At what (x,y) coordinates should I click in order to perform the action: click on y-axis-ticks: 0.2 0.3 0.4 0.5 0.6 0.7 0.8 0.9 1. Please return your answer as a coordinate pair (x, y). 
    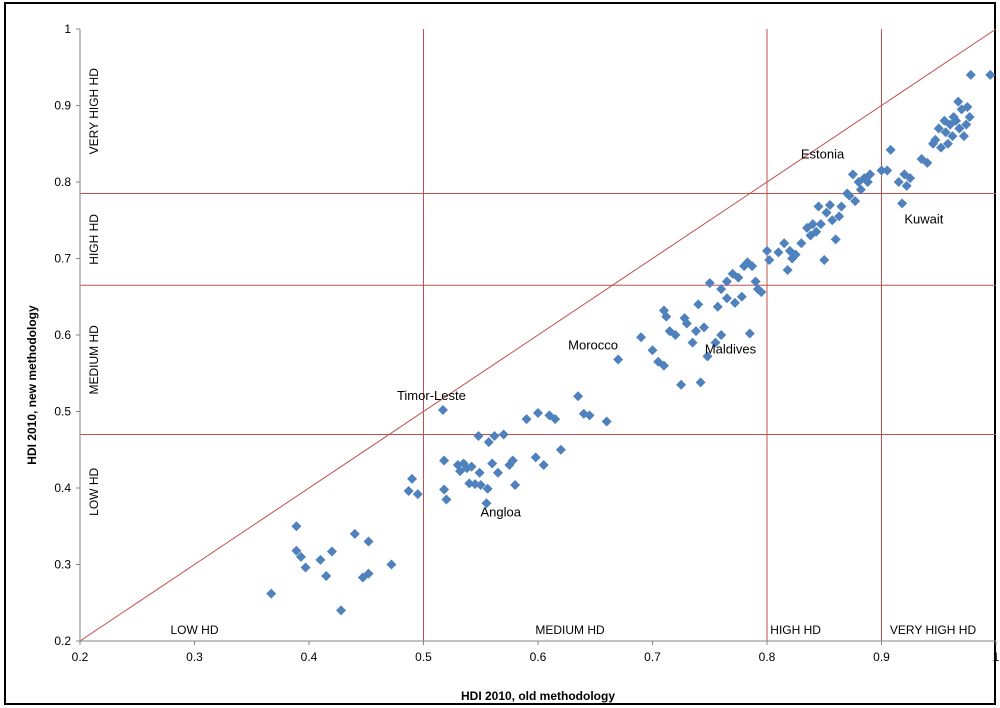
    Looking at the image, I should click on (67, 335).